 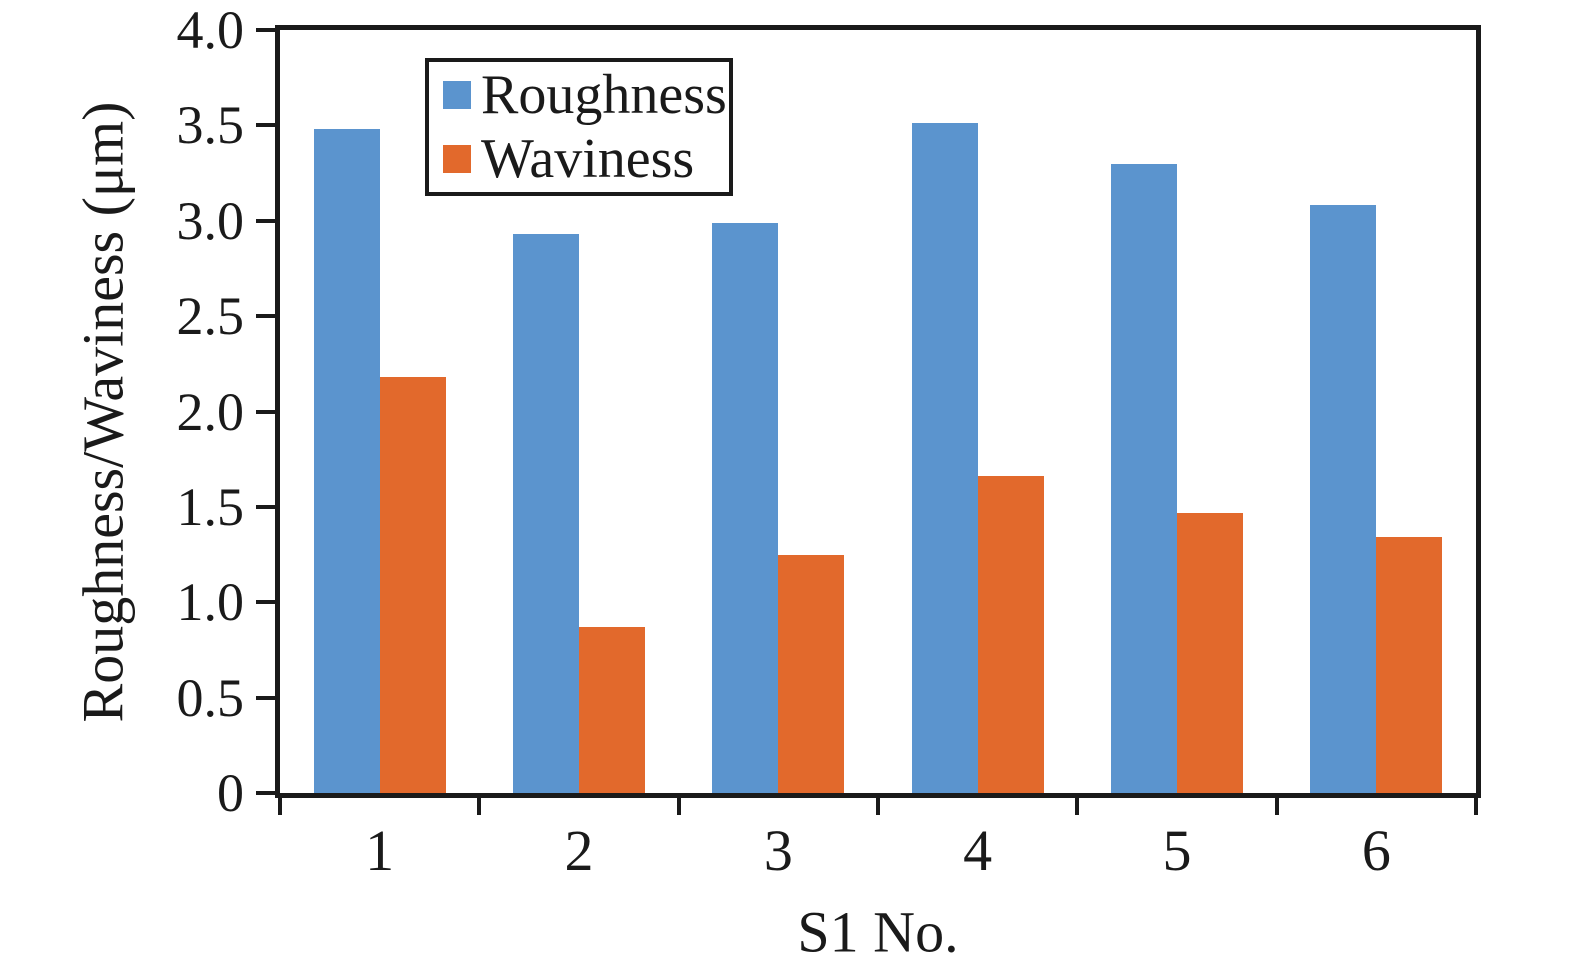 I want to click on legend-item-roughness: Roughness, so click(x=585, y=95).